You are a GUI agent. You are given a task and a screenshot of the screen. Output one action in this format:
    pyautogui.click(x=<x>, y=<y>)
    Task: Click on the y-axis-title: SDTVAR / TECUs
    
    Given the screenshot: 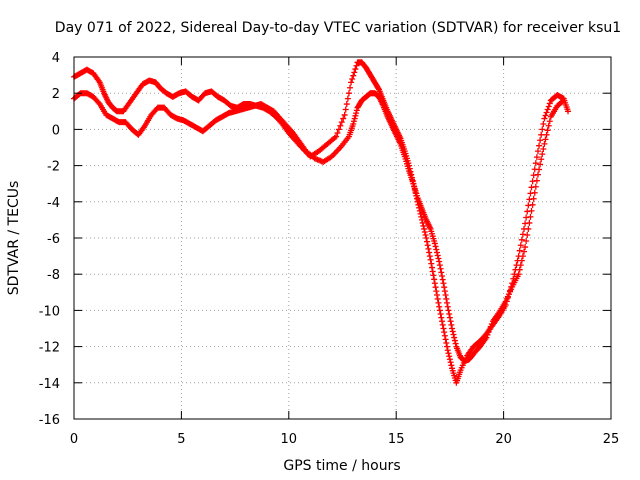 What is the action you would take?
    pyautogui.click(x=14, y=238)
    